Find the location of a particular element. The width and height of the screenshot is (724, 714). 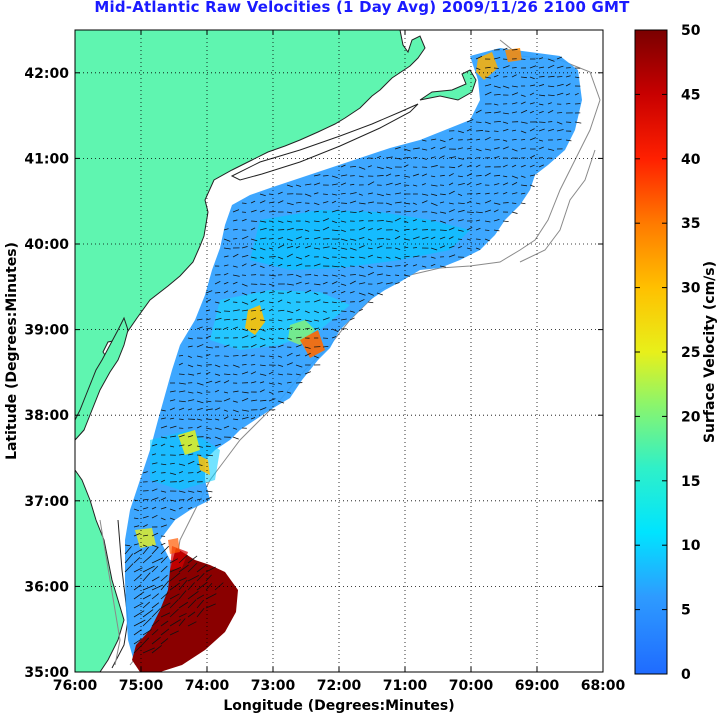

colorbar-tick-label: 5 is located at coordinates (686, 611).